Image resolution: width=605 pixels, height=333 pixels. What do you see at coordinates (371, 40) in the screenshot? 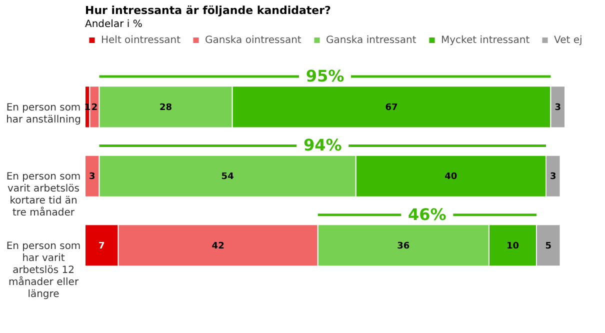
I see `legend-label: Ganska intressant` at bounding box center [371, 40].